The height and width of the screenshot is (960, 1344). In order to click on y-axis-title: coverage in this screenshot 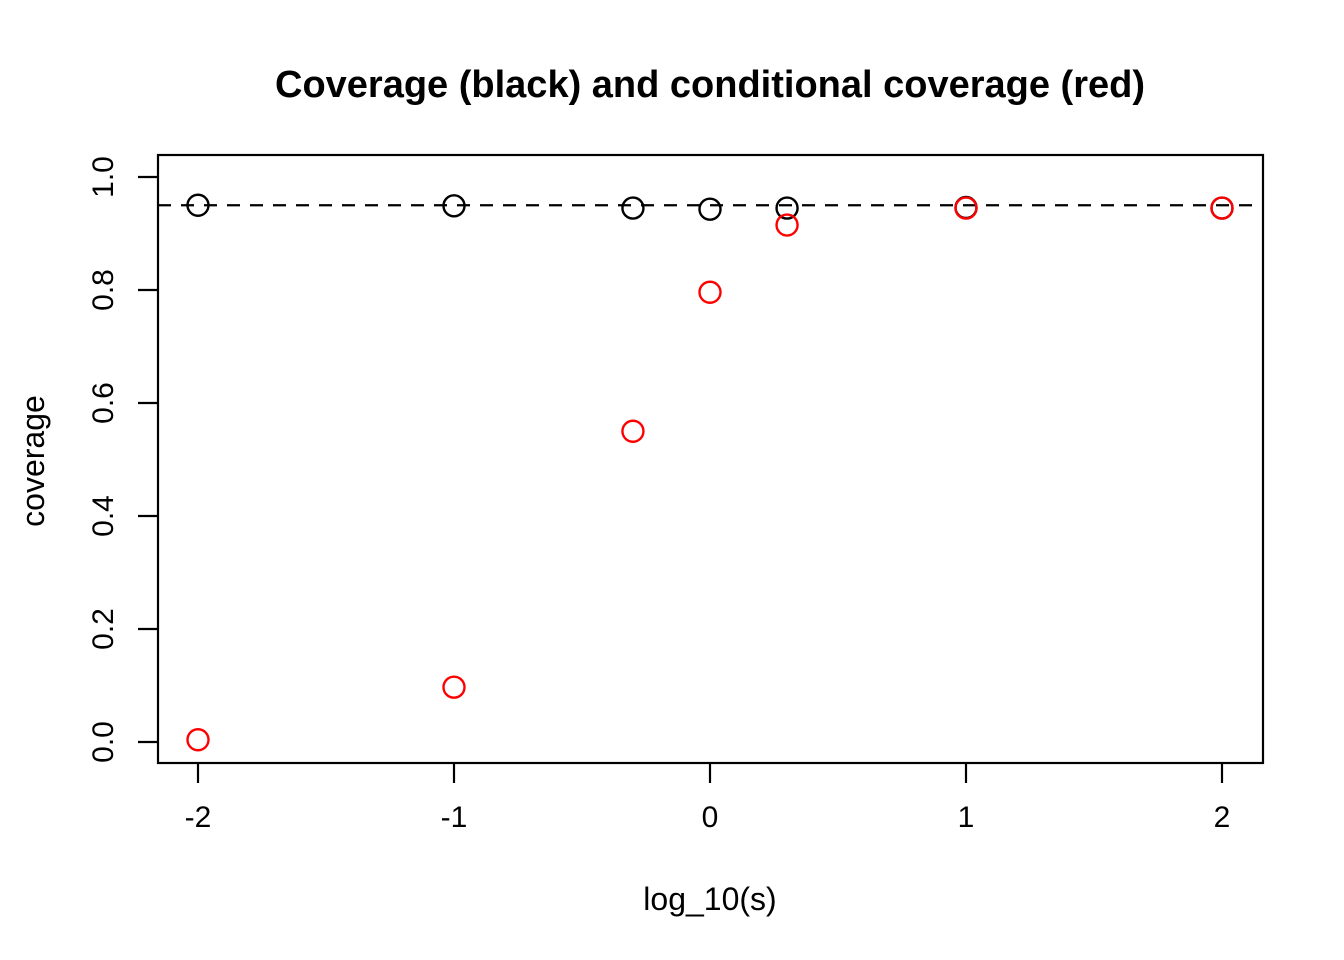, I will do `click(33, 461)`.